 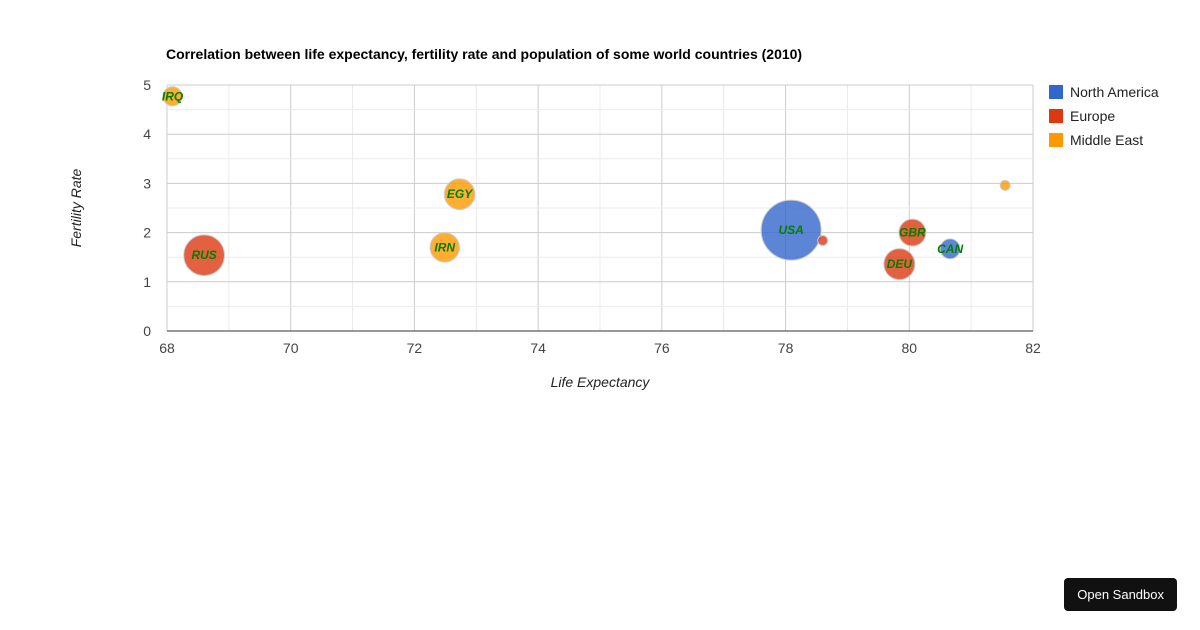 I want to click on x-tick-label: 68, so click(x=167, y=348).